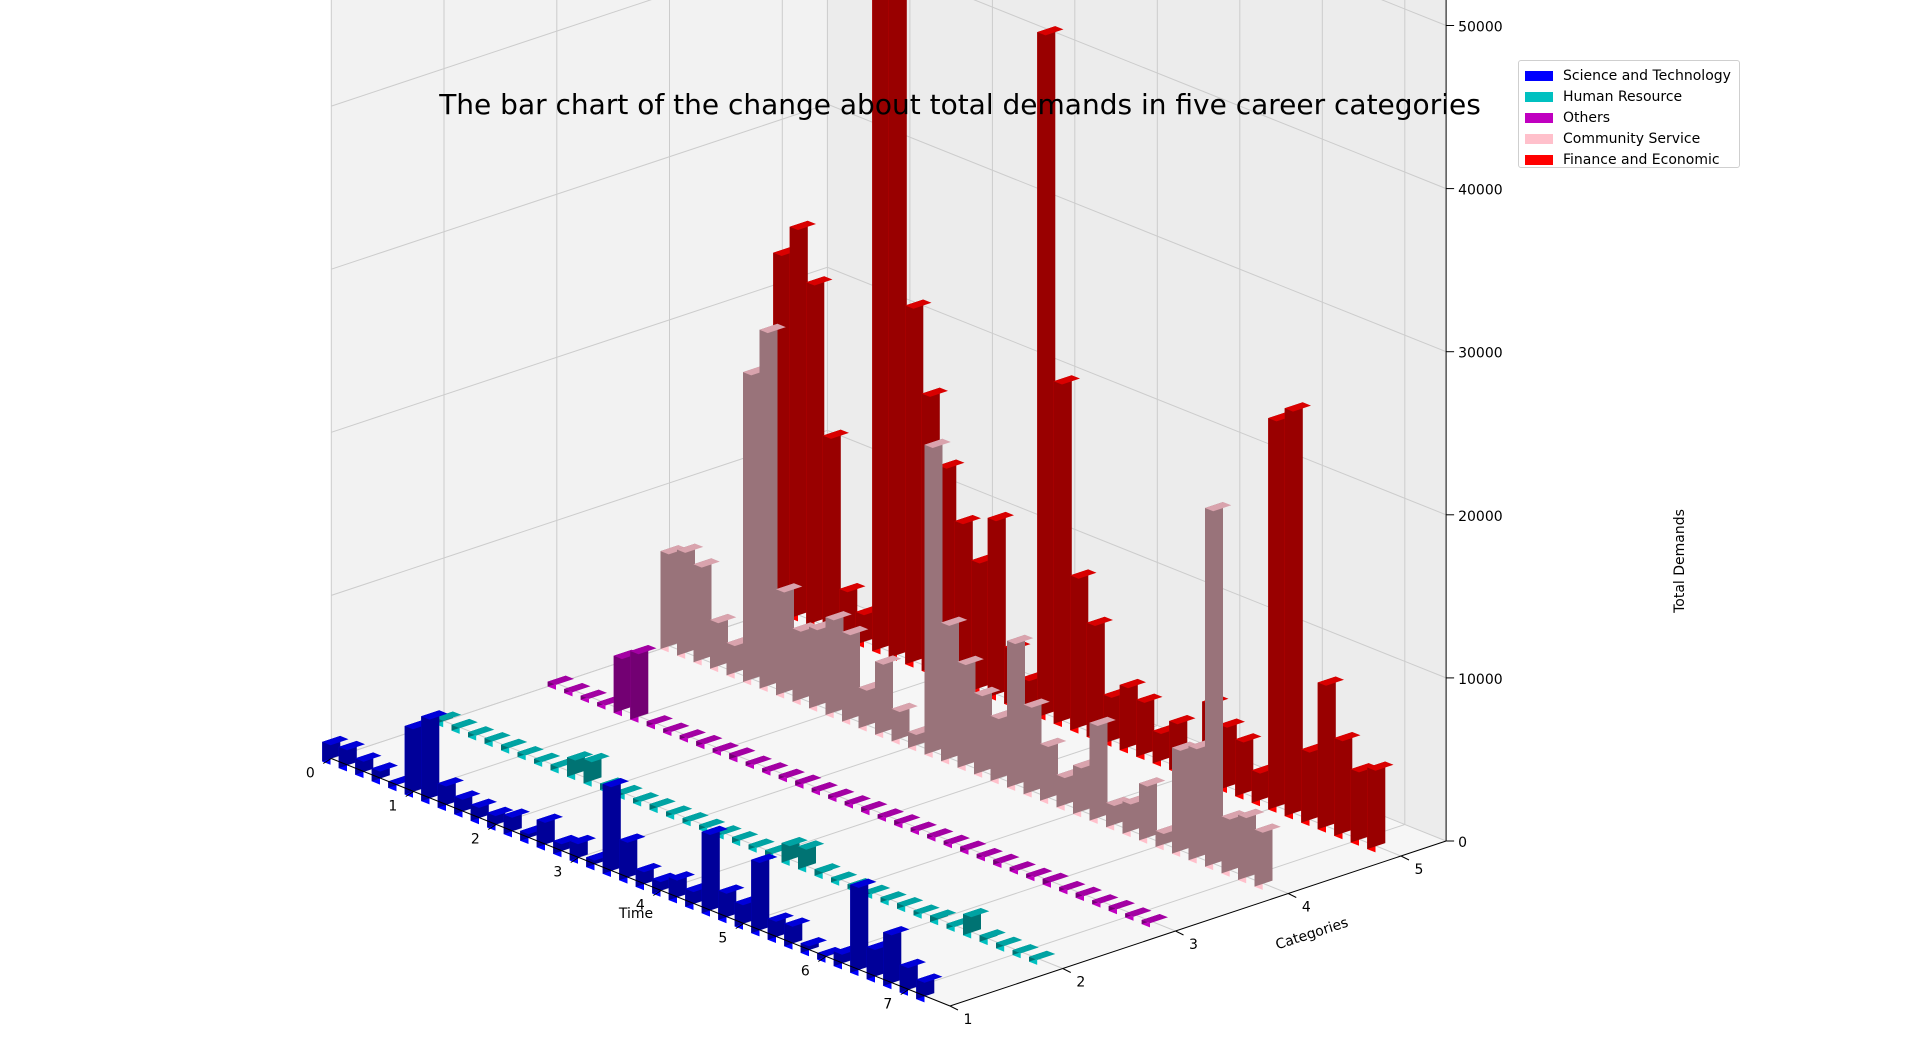  What do you see at coordinates (557, 873) in the screenshot?
I see `x-tick-label: 3` at bounding box center [557, 873].